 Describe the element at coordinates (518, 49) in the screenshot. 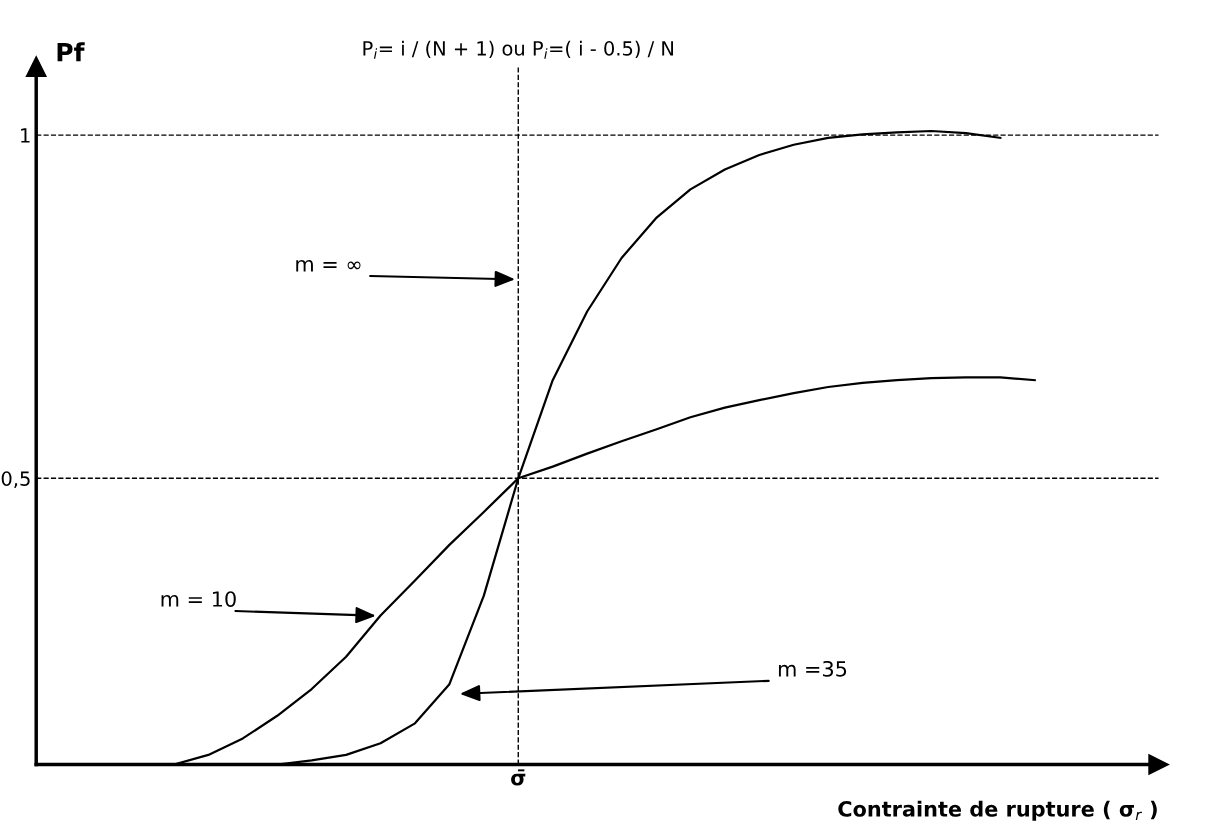

I see `ref-line-label: P$_{i}$= i / (N + 1) ou P$_{i}$=( i - 0.5) / N` at that location.